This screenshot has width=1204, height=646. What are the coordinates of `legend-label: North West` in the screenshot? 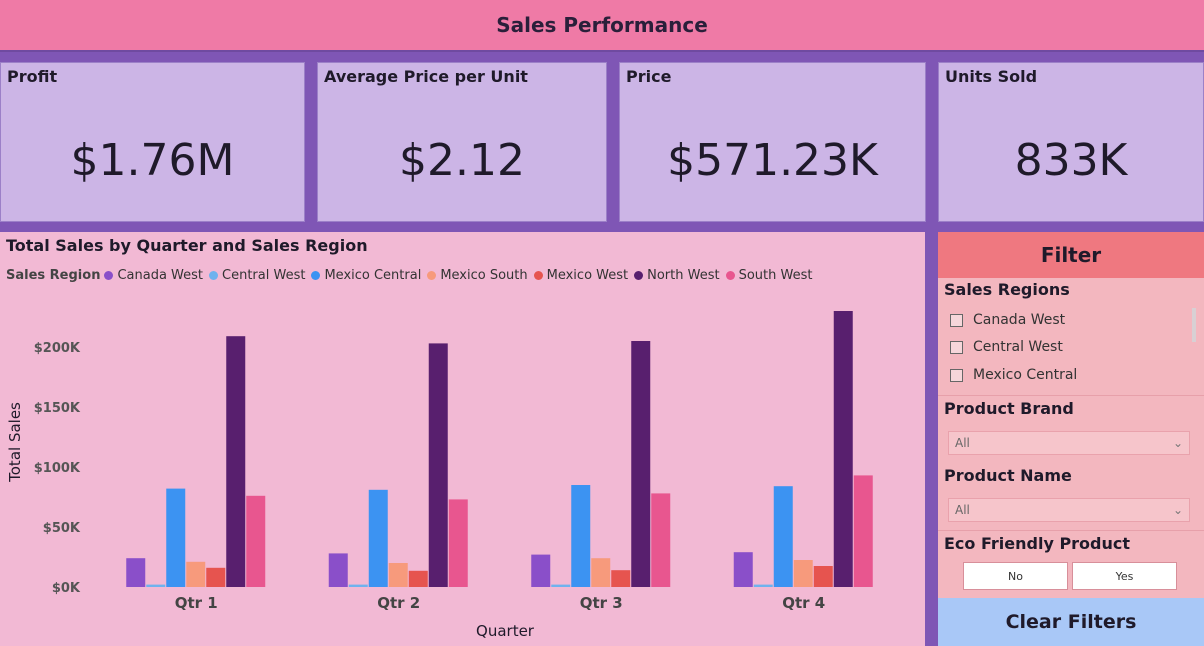 It's located at (683, 275).